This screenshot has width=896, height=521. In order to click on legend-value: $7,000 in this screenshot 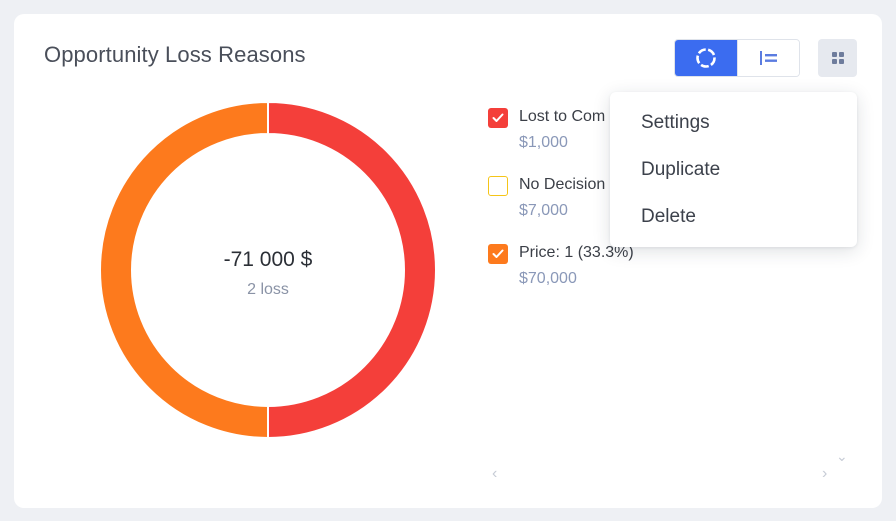, I will do `click(543, 210)`.